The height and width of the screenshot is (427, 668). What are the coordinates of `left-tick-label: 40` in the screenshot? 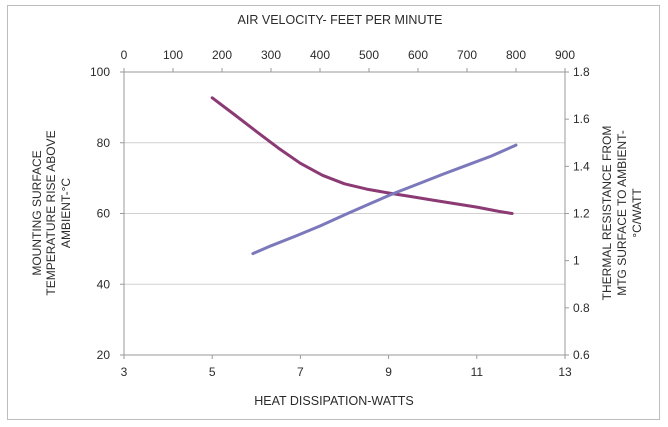 It's located at (104, 284).